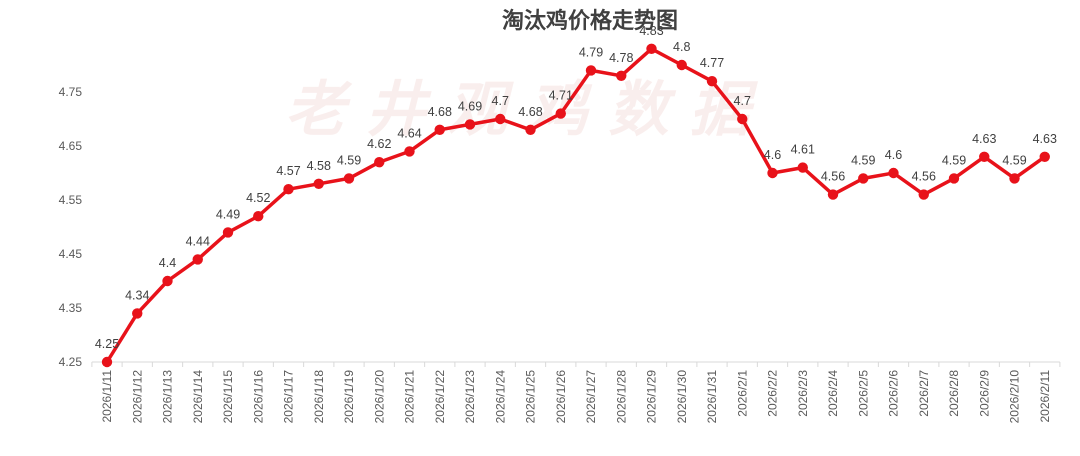  I want to click on x-tick-label: 2026/1/19, so click(349, 397).